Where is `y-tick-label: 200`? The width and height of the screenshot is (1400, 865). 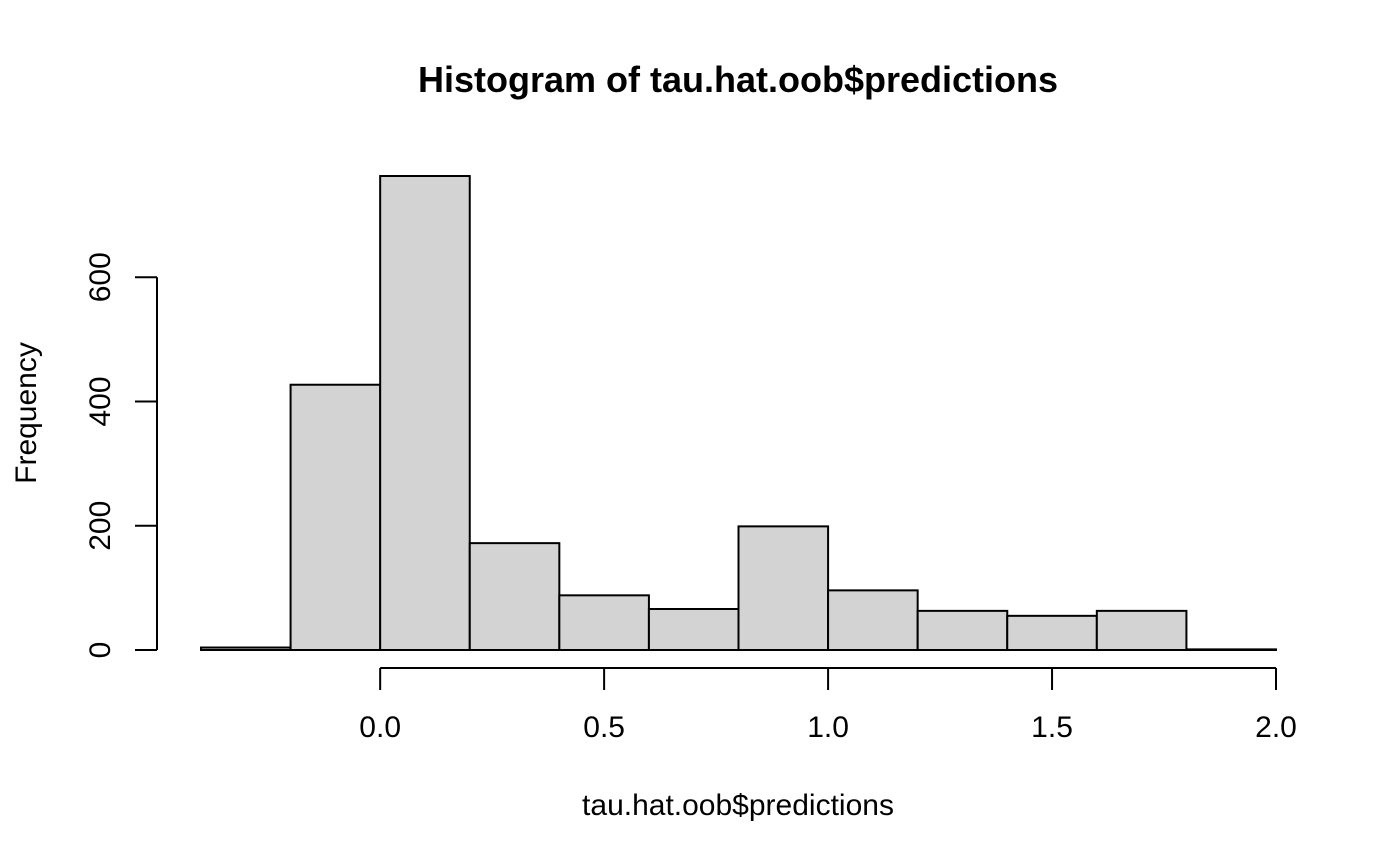
y-tick-label: 200 is located at coordinates (100, 526).